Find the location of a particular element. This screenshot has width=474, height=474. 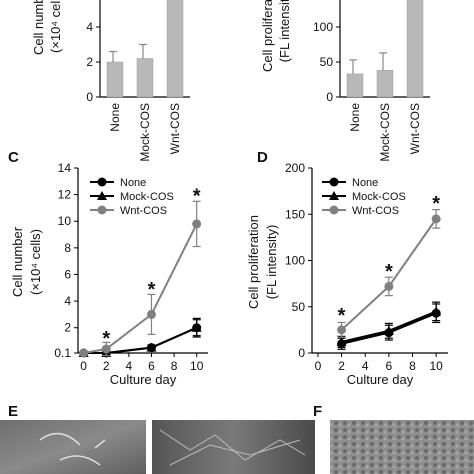

y-tick-label: 0.1 is located at coordinates (62, 353).